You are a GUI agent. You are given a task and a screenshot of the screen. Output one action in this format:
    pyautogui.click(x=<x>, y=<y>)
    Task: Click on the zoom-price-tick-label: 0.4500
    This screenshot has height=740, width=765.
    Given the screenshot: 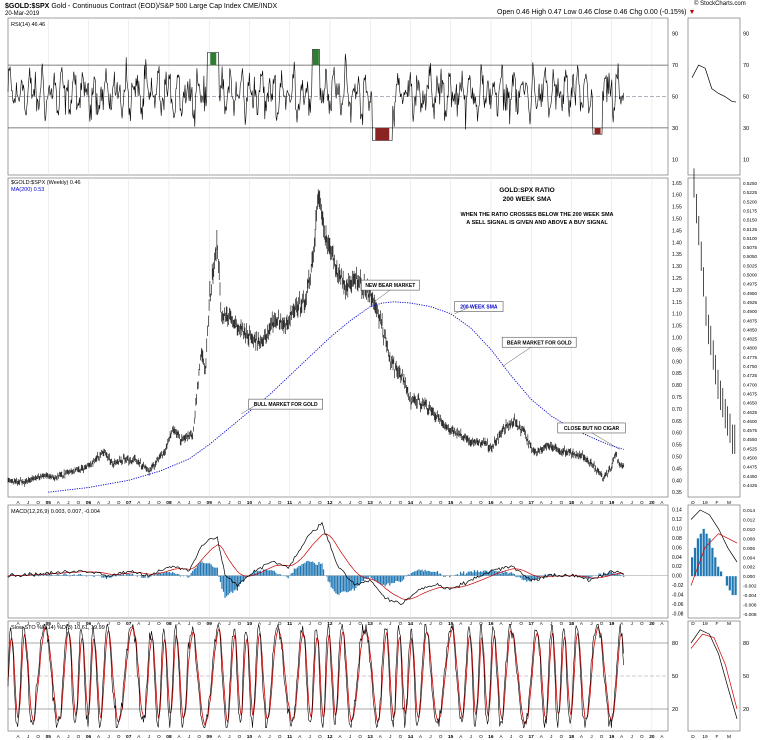 What is the action you would take?
    pyautogui.click(x=750, y=458)
    